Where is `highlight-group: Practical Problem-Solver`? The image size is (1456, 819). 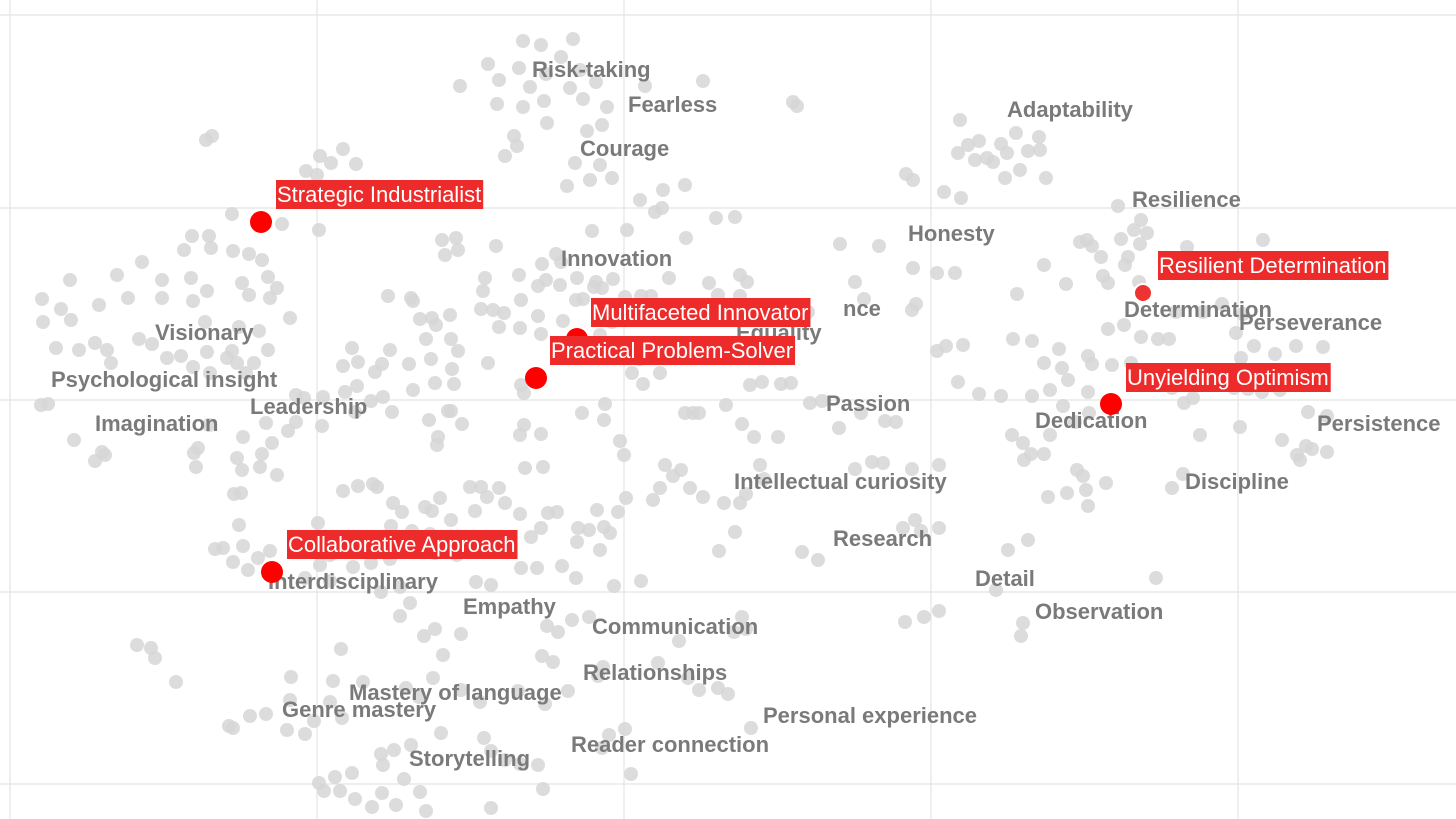
highlight-group: Practical Problem-Solver is located at coordinates (660, 362).